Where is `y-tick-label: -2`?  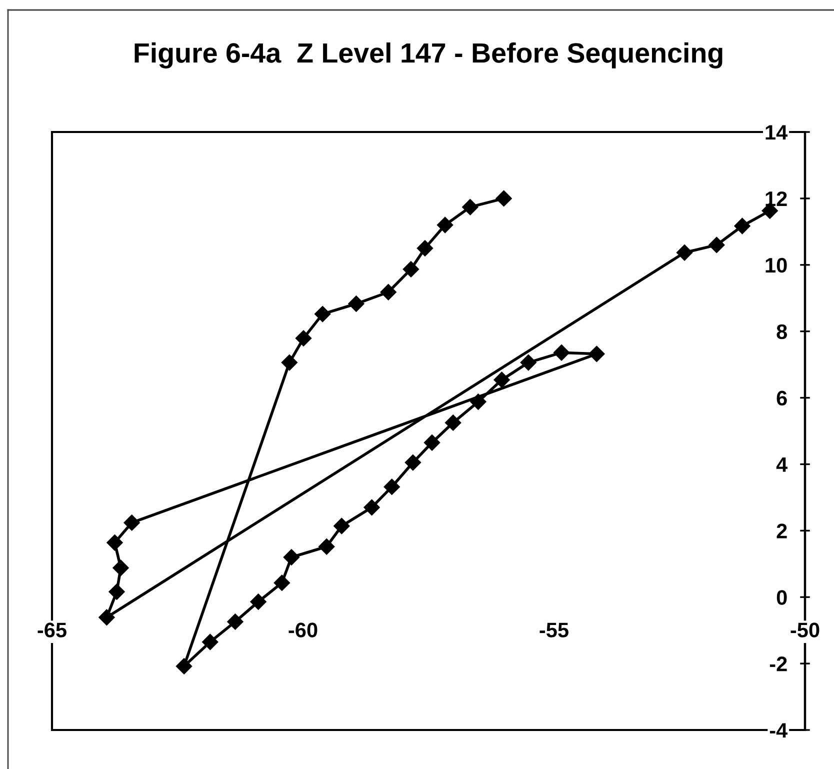
y-tick-label: -2 is located at coordinates (778, 664).